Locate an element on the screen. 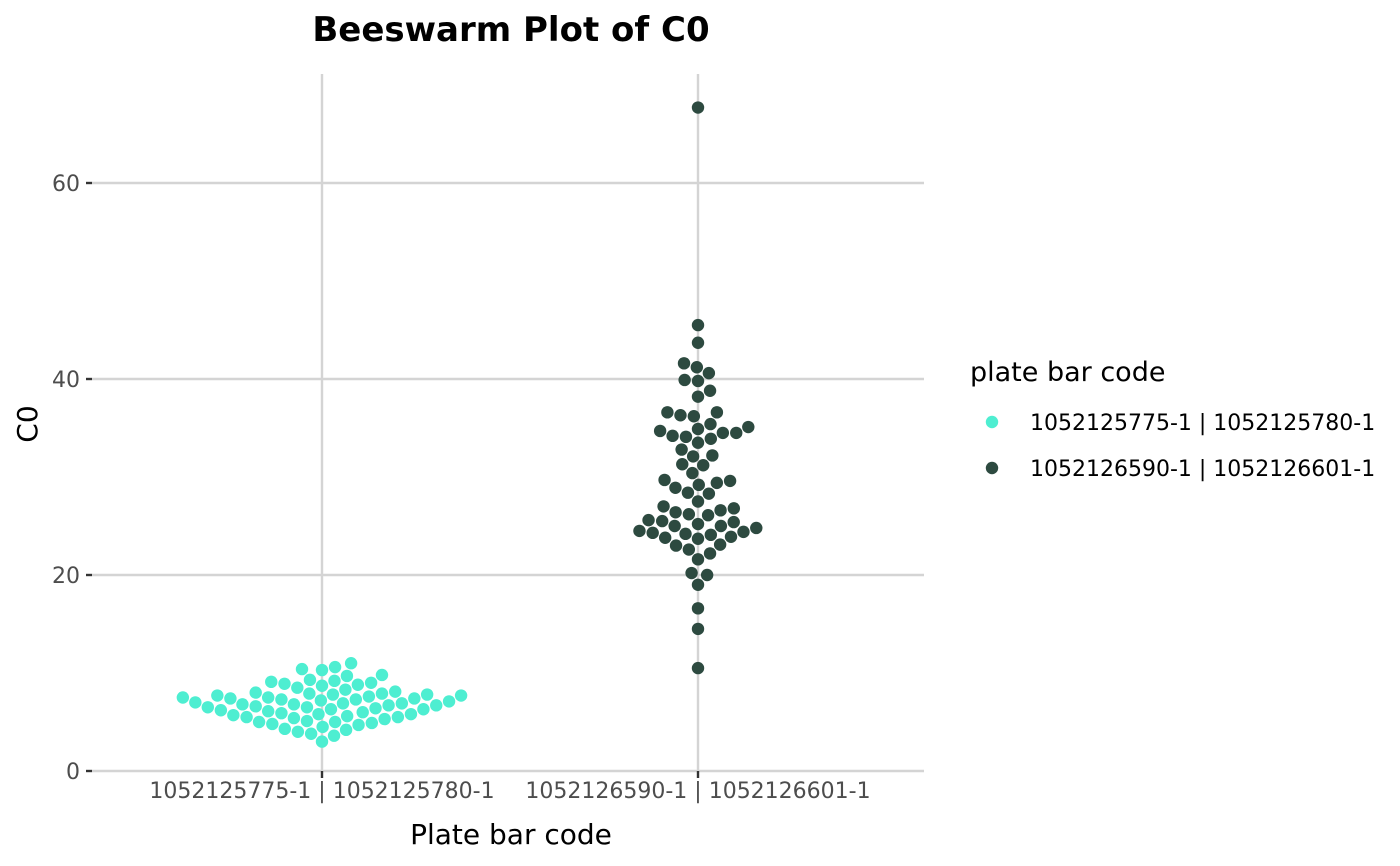 The image size is (1400, 866). x-tick-label: 1052126590-1 | 1052126601-1 is located at coordinates (697, 791).